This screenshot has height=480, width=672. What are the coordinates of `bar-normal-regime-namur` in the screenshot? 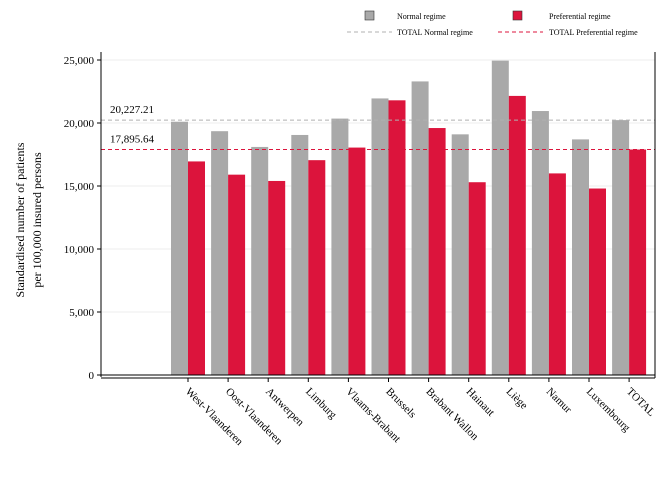 It's located at (540, 243).